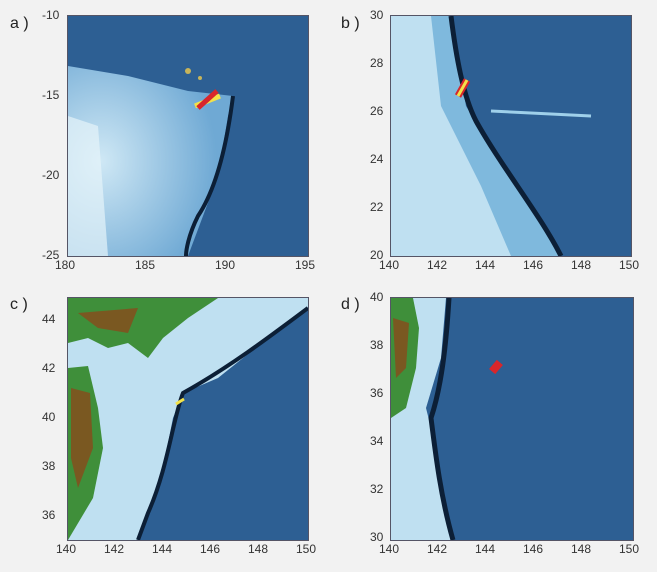 This screenshot has height=572, width=657. Describe the element at coordinates (150, 161) in the screenshot. I see `shelf-region` at that location.